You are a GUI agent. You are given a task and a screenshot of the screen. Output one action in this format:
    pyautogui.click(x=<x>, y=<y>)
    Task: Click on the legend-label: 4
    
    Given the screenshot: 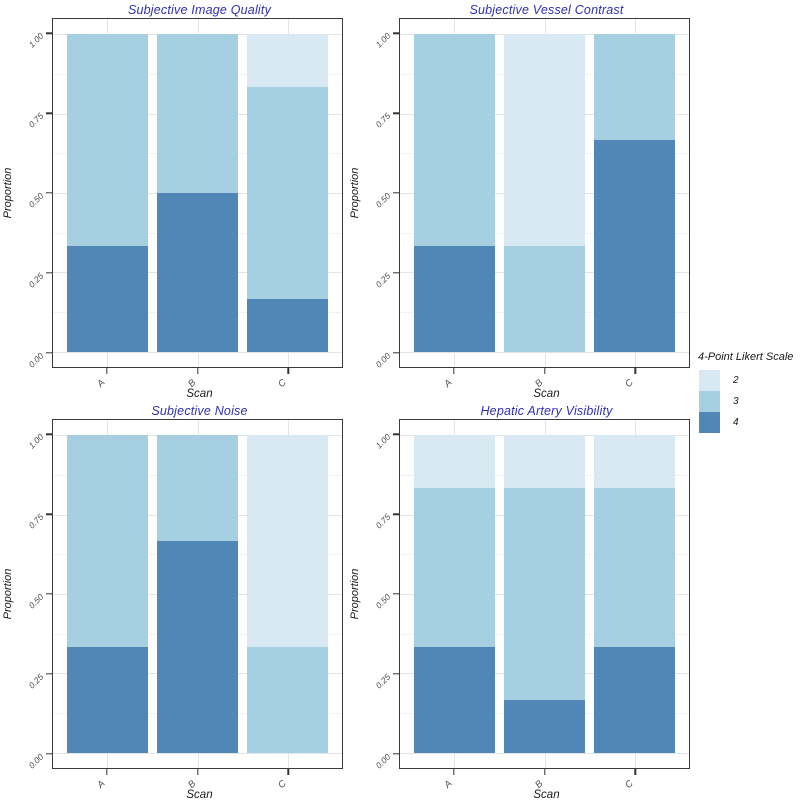 What is the action you would take?
    pyautogui.click(x=736, y=422)
    